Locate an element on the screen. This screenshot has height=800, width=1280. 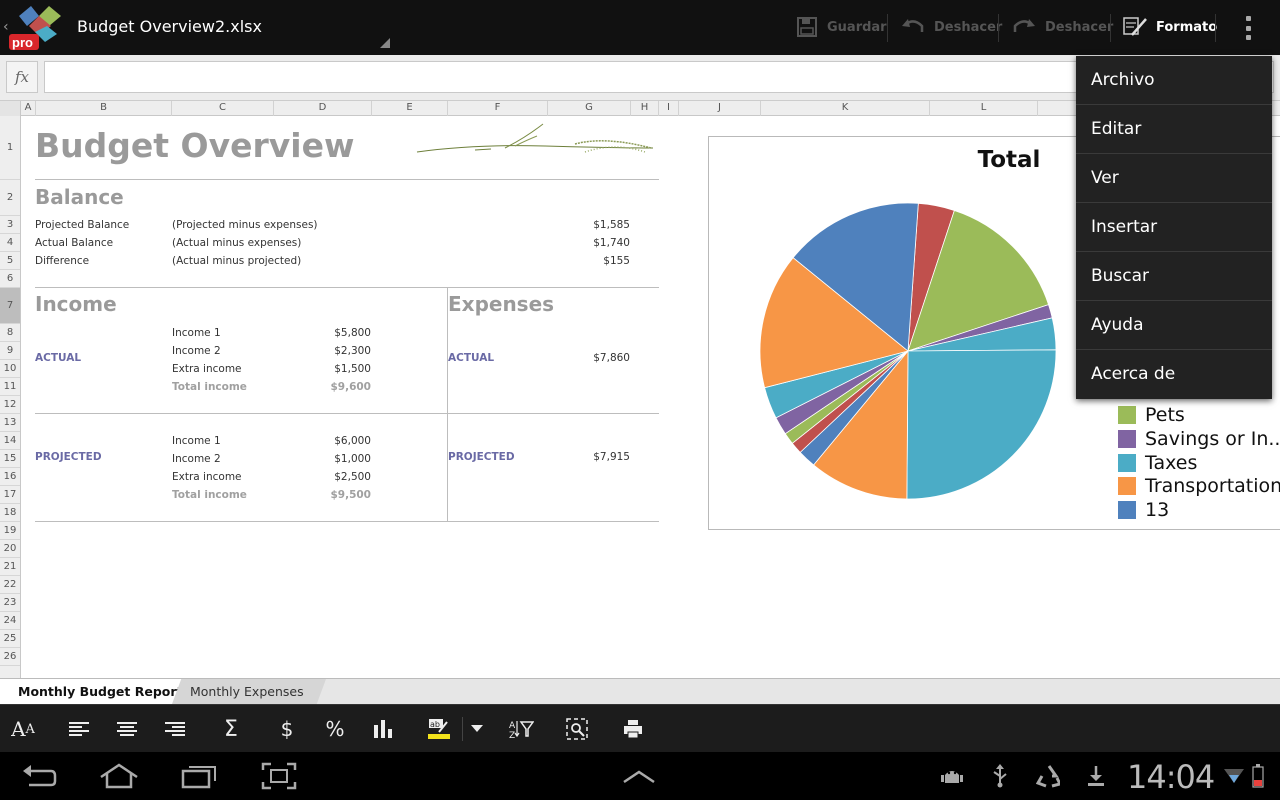
row-header: 25 is located at coordinates (10, 639).